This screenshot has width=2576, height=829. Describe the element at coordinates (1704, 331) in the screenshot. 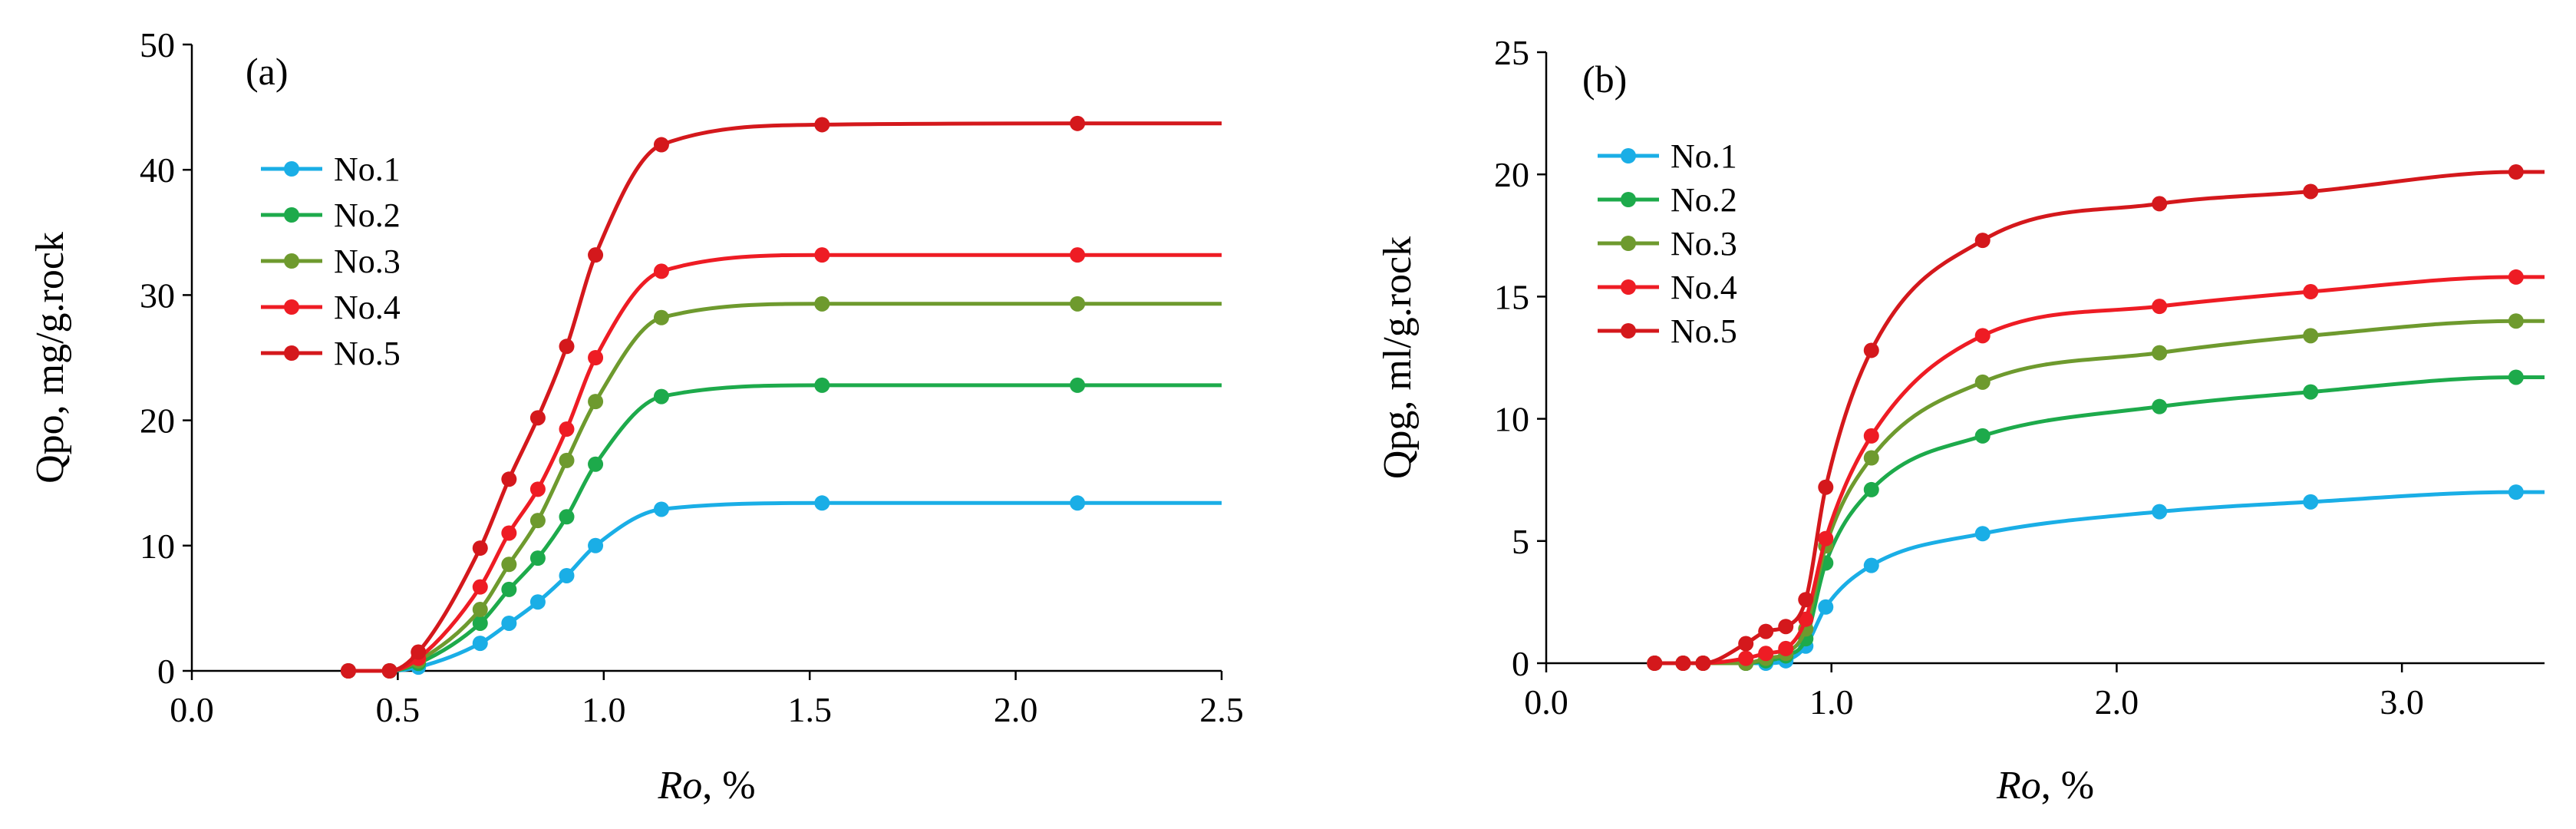

I see `legend-label: No.5` at that location.